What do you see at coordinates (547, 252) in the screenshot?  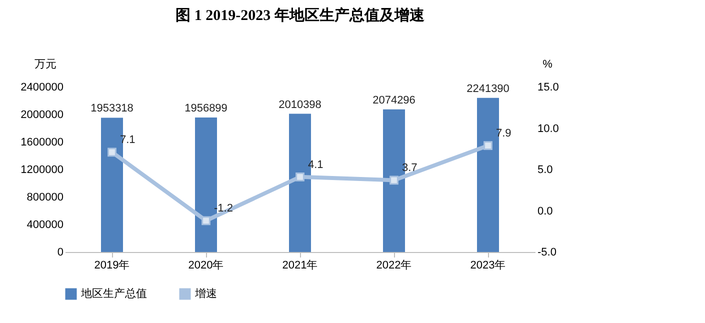 I see `y2-tick-label: -5.0` at bounding box center [547, 252].